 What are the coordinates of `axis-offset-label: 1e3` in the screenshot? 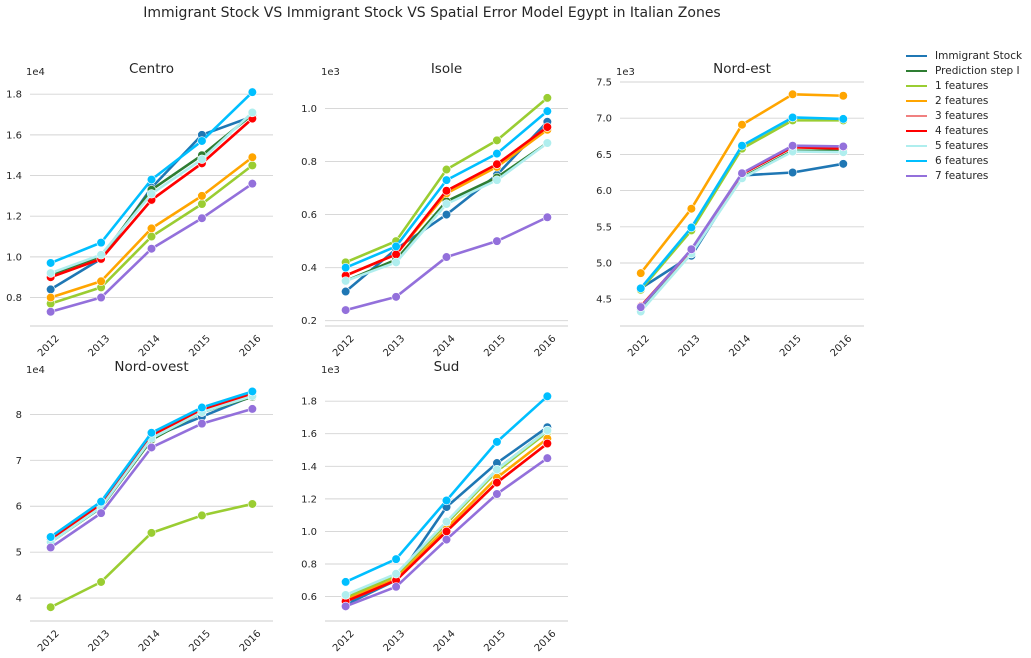 It's located at (625, 72).